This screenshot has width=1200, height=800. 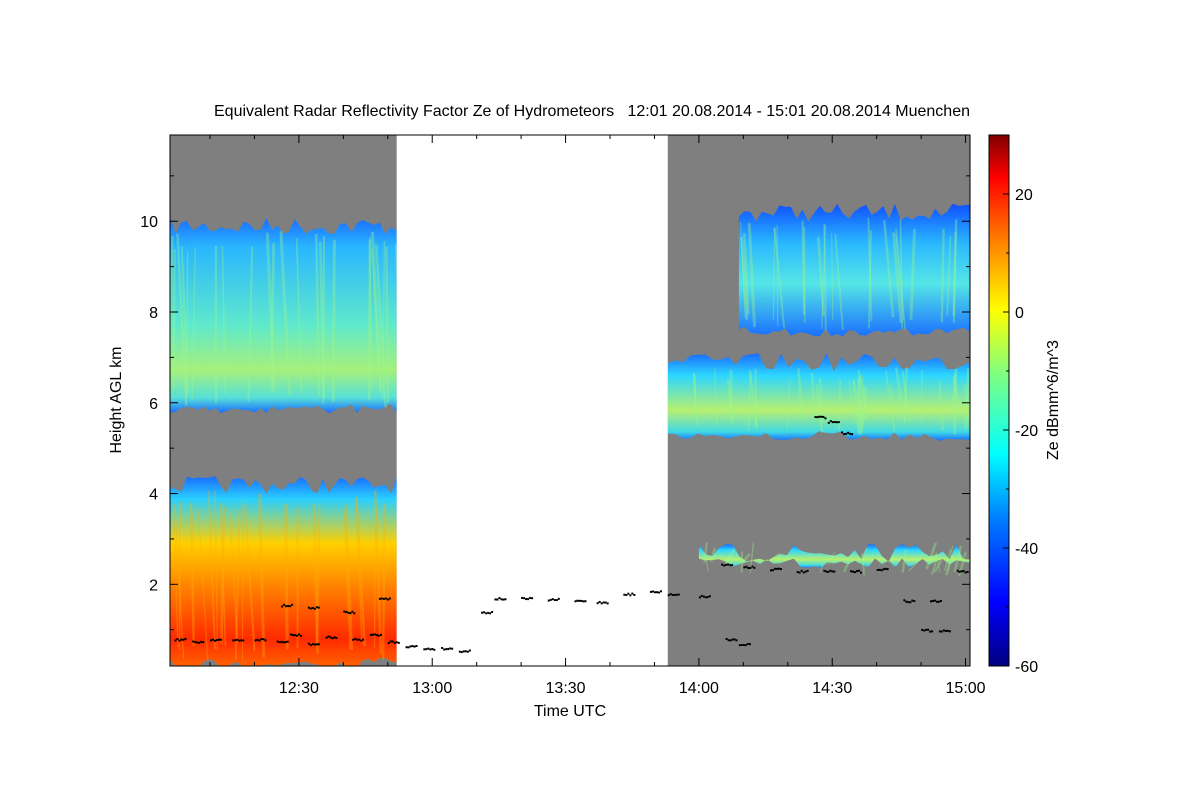 I want to click on echo-layer, so click(x=854, y=270).